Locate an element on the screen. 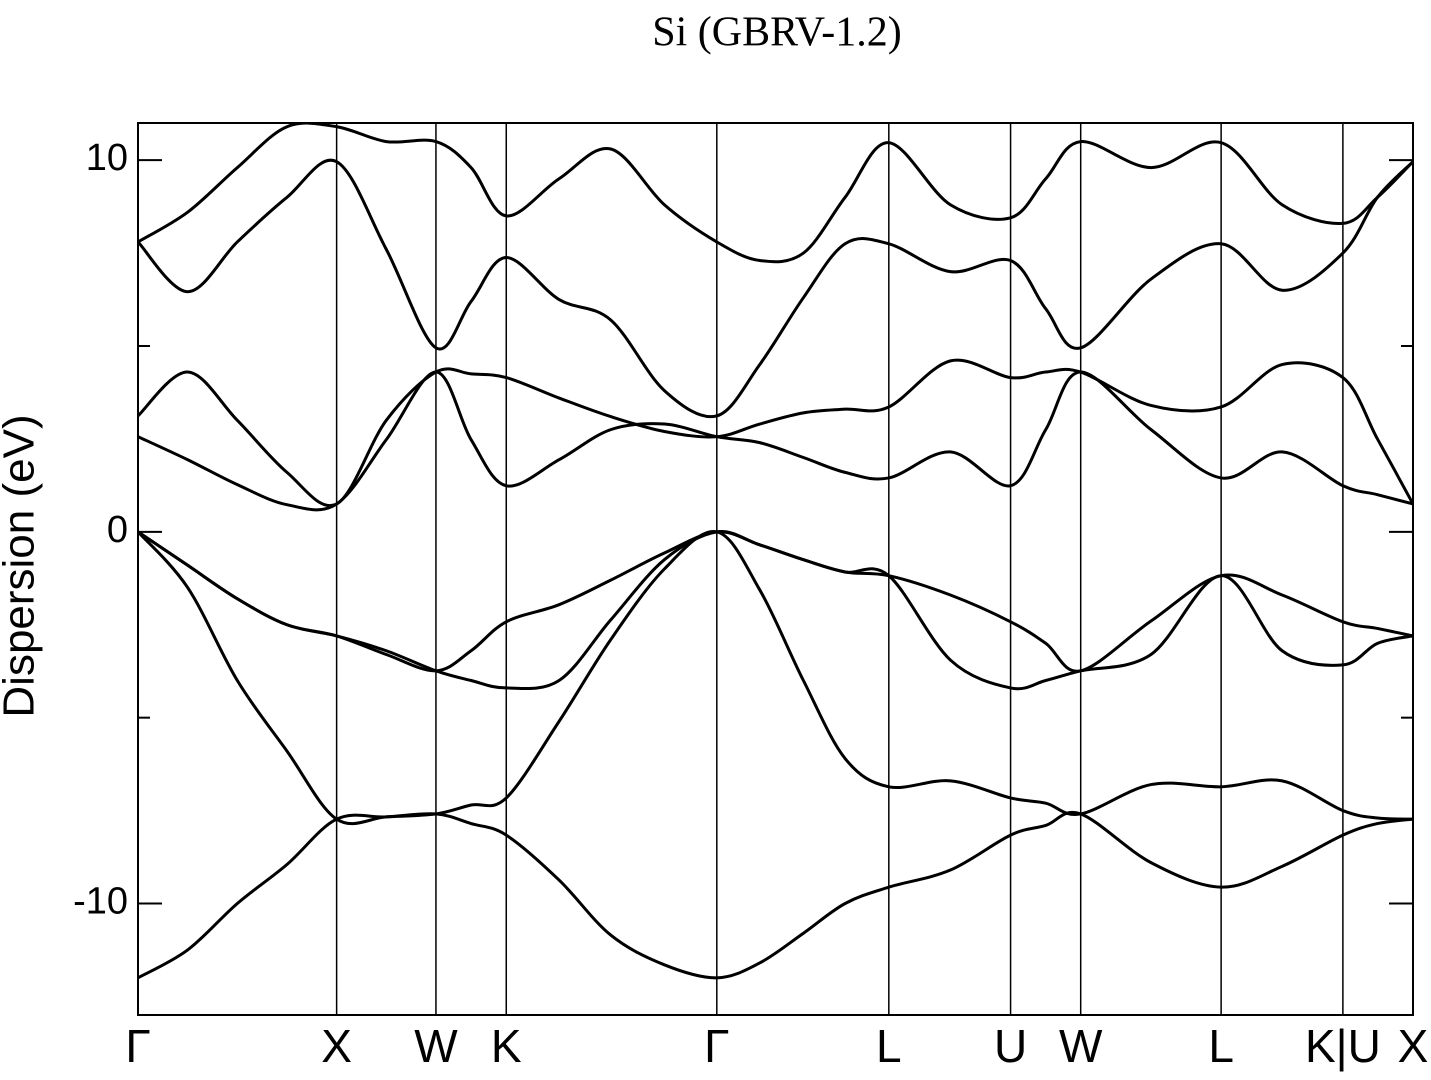  y-axis-label: Dispersion (eV) is located at coordinates (22, 565).